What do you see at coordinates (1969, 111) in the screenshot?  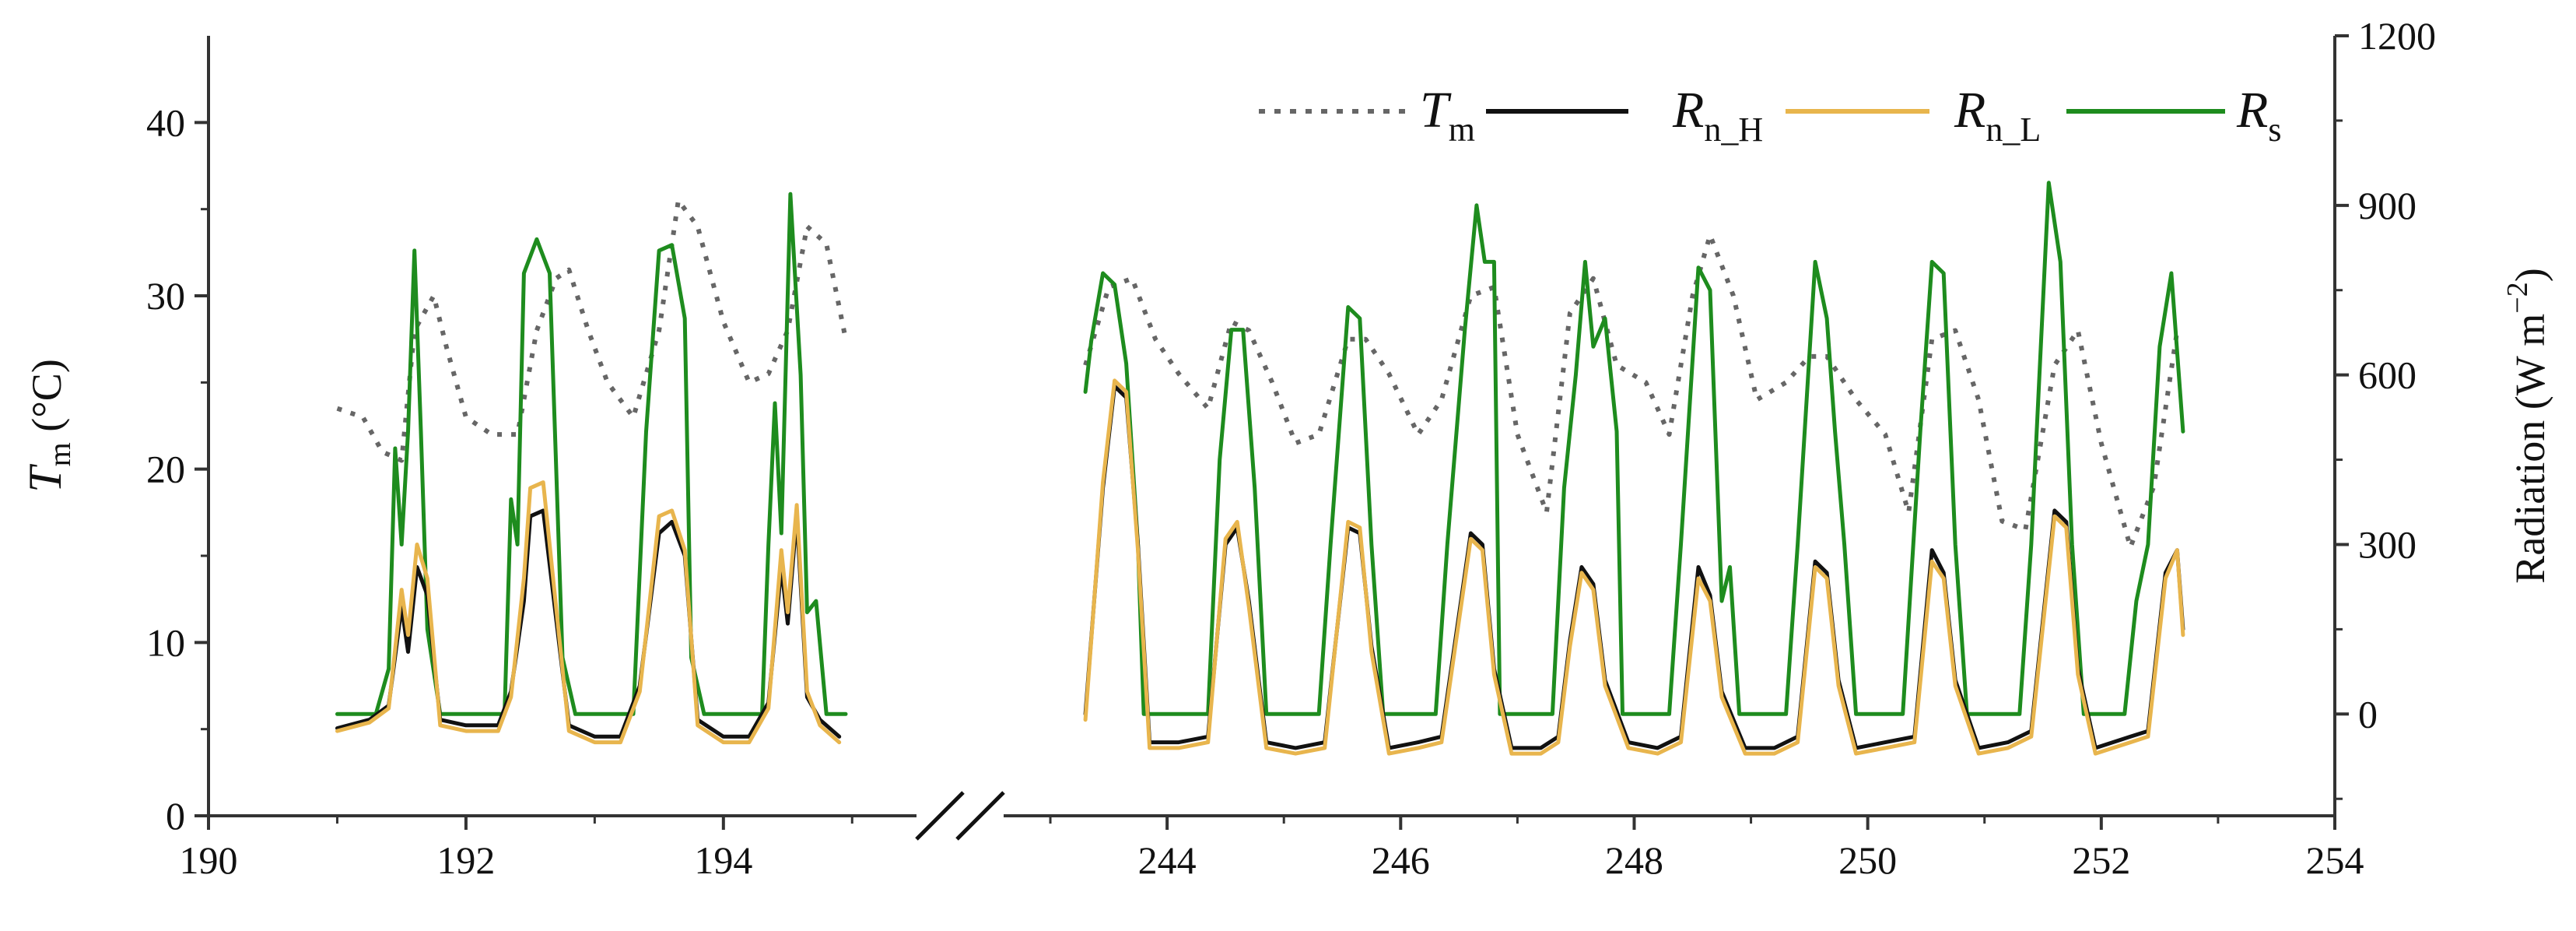 I see `legend-label-rn-l-main: R` at bounding box center [1969, 111].